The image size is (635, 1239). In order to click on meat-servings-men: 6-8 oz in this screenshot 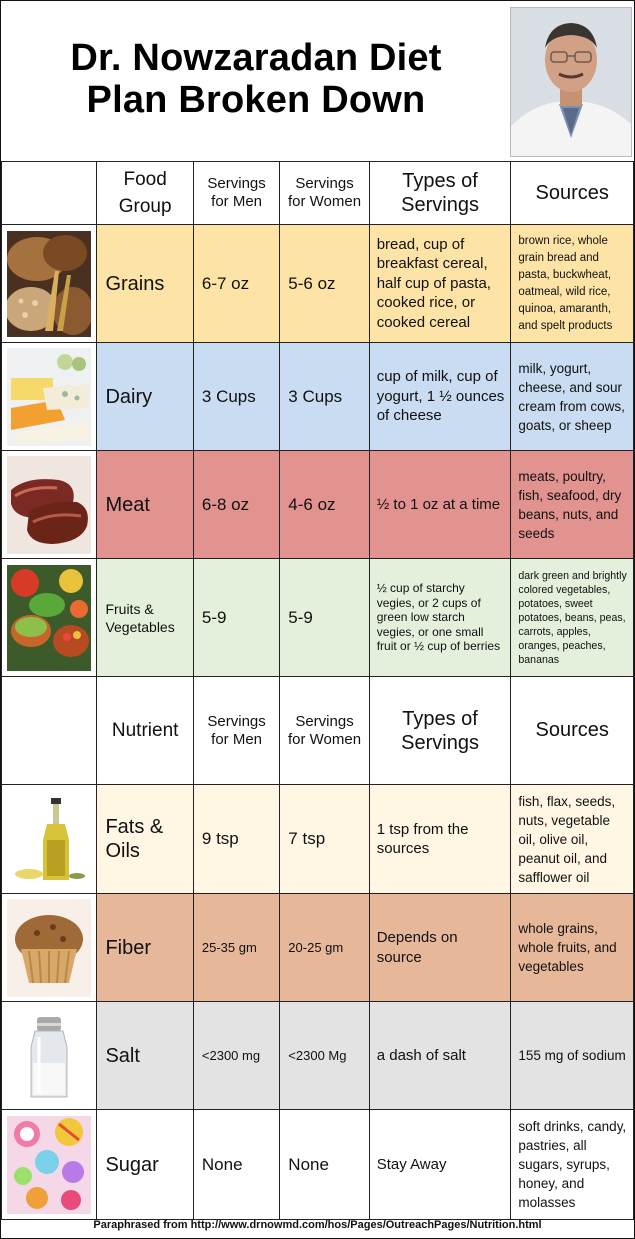, I will do `click(236, 504)`.